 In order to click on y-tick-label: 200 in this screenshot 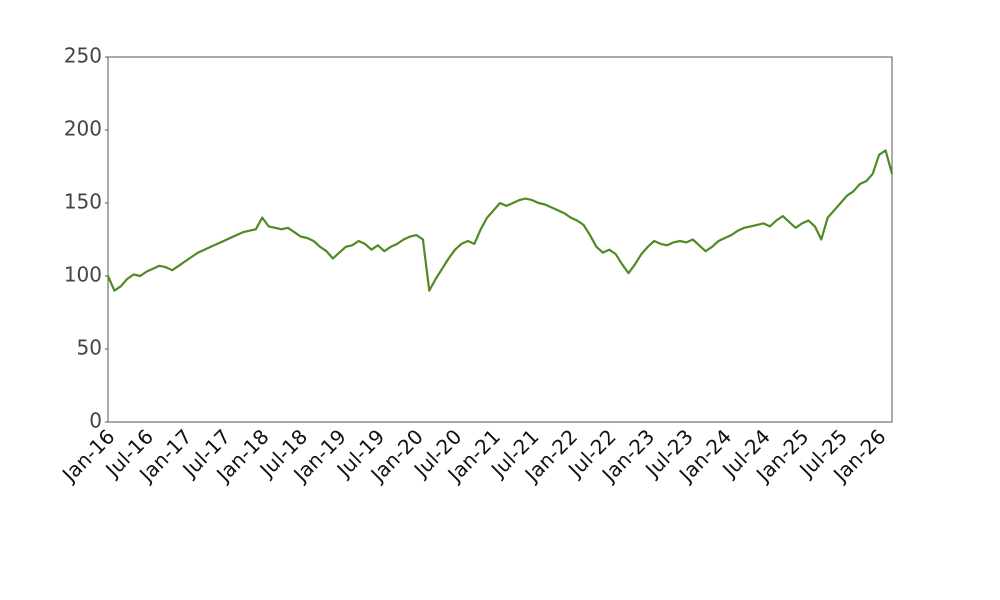, I will do `click(83, 129)`.